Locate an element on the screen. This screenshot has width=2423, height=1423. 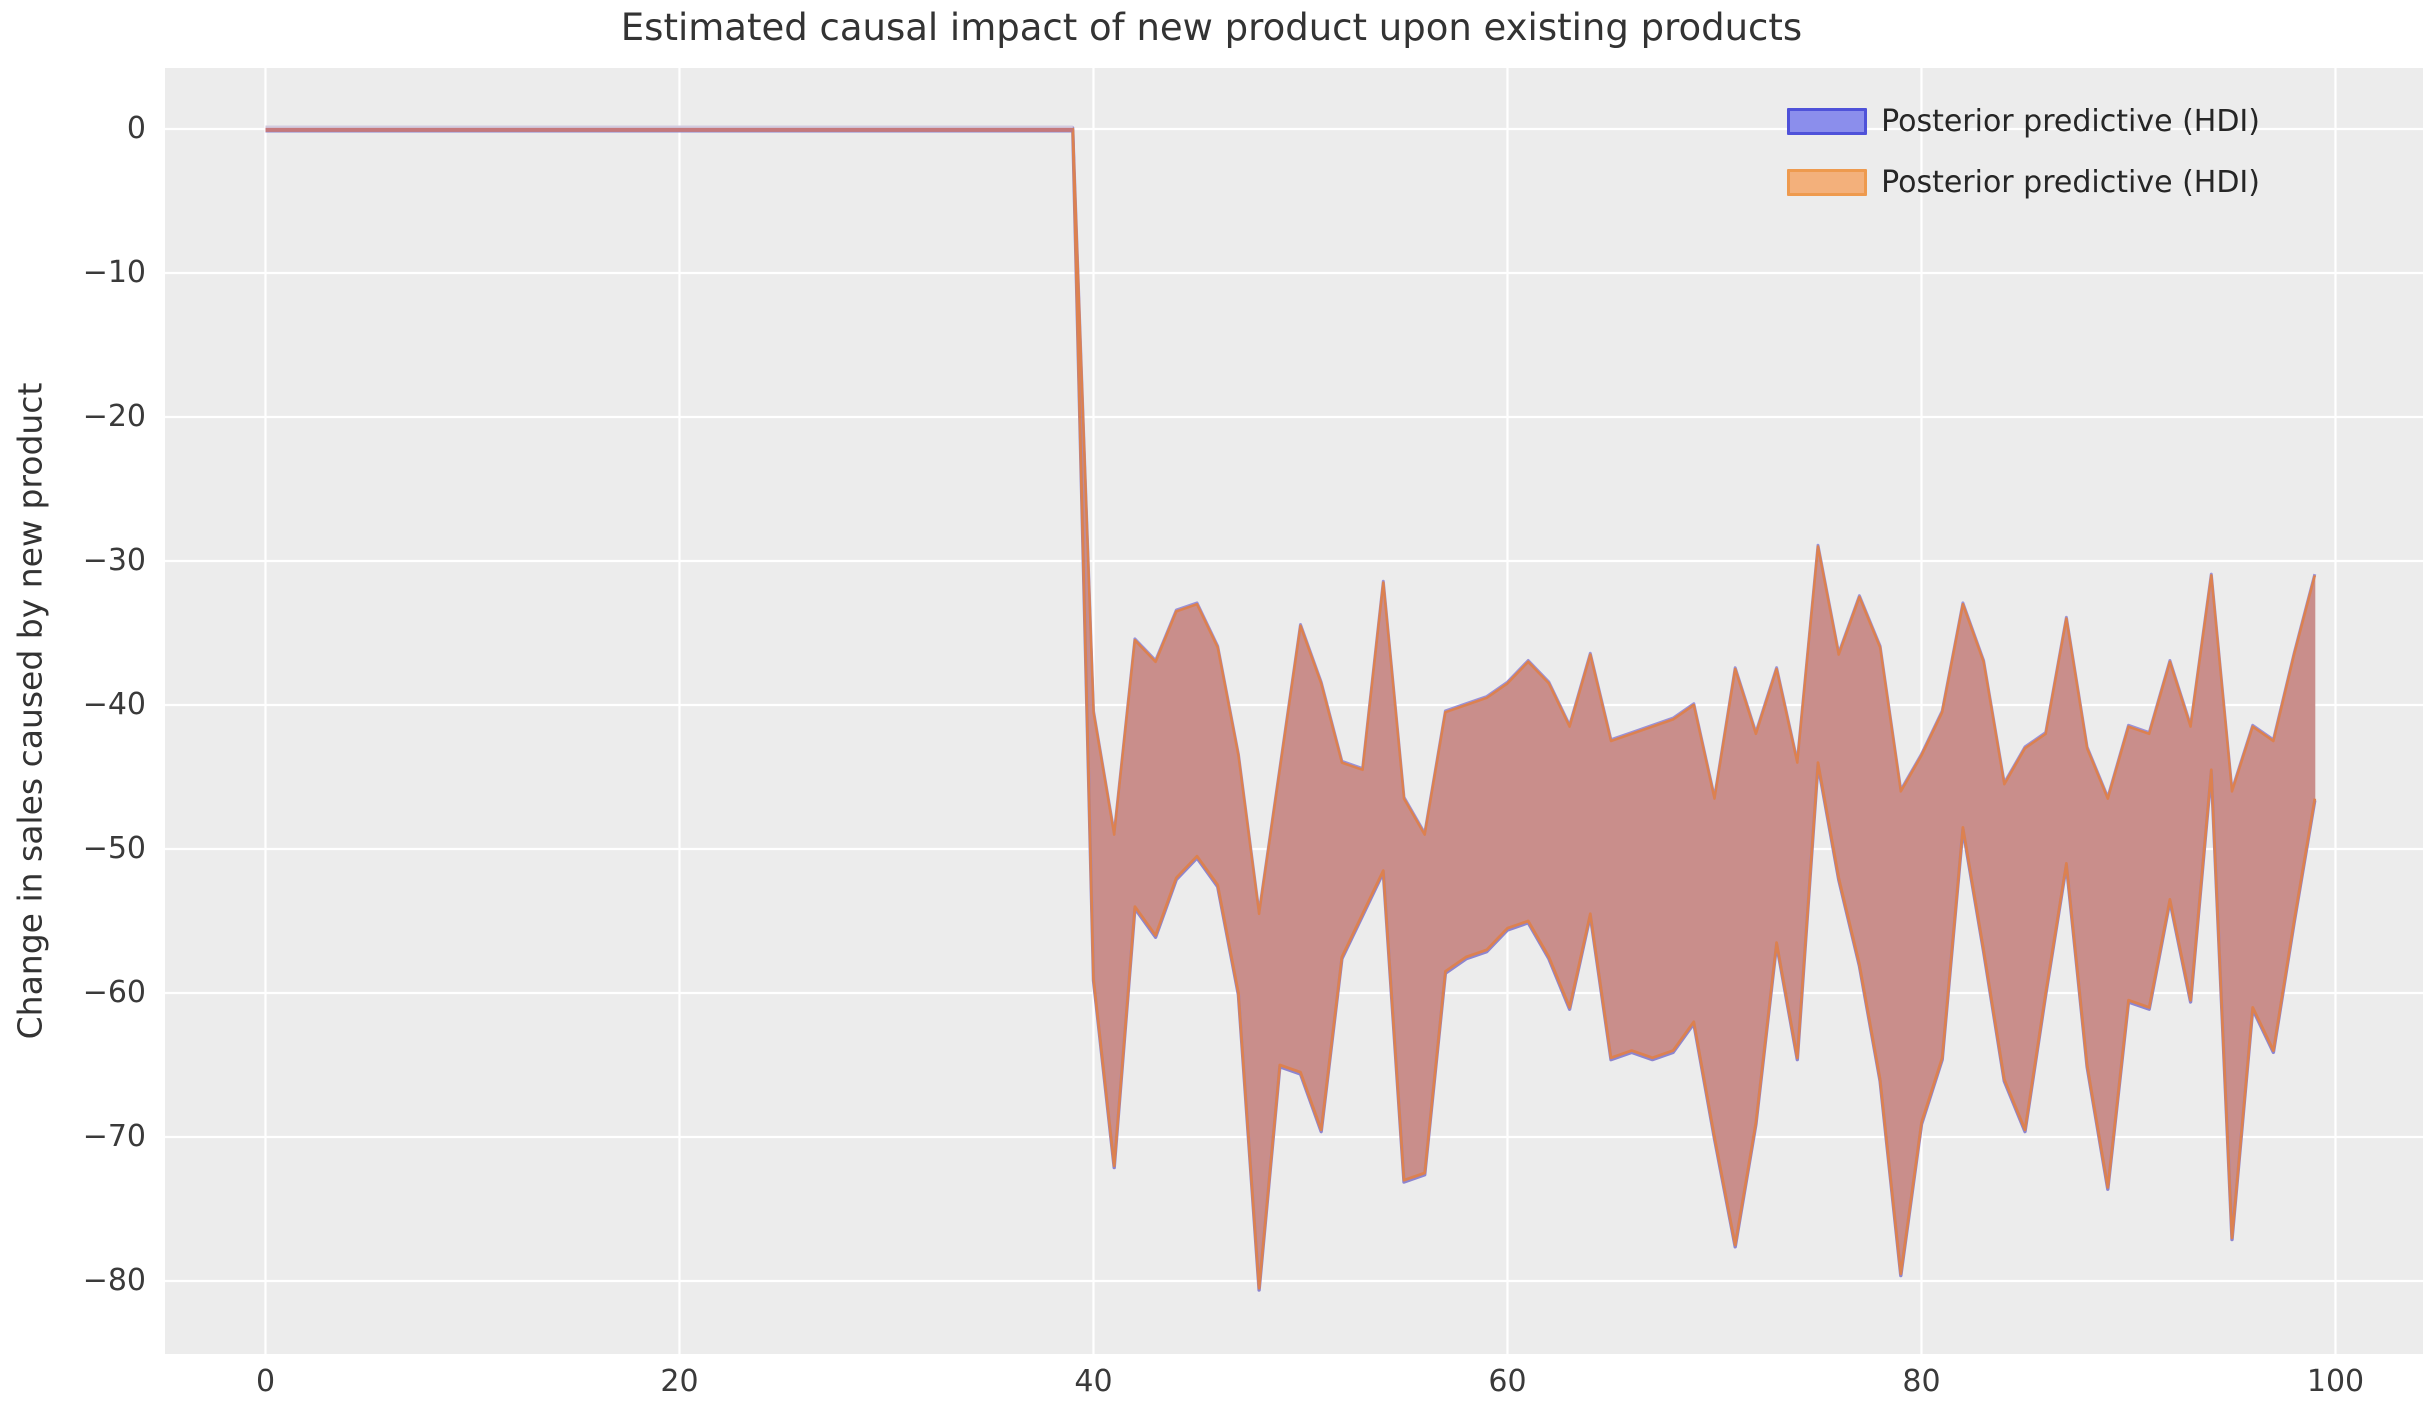
x-tick-label: 20 is located at coordinates (679, 1381).